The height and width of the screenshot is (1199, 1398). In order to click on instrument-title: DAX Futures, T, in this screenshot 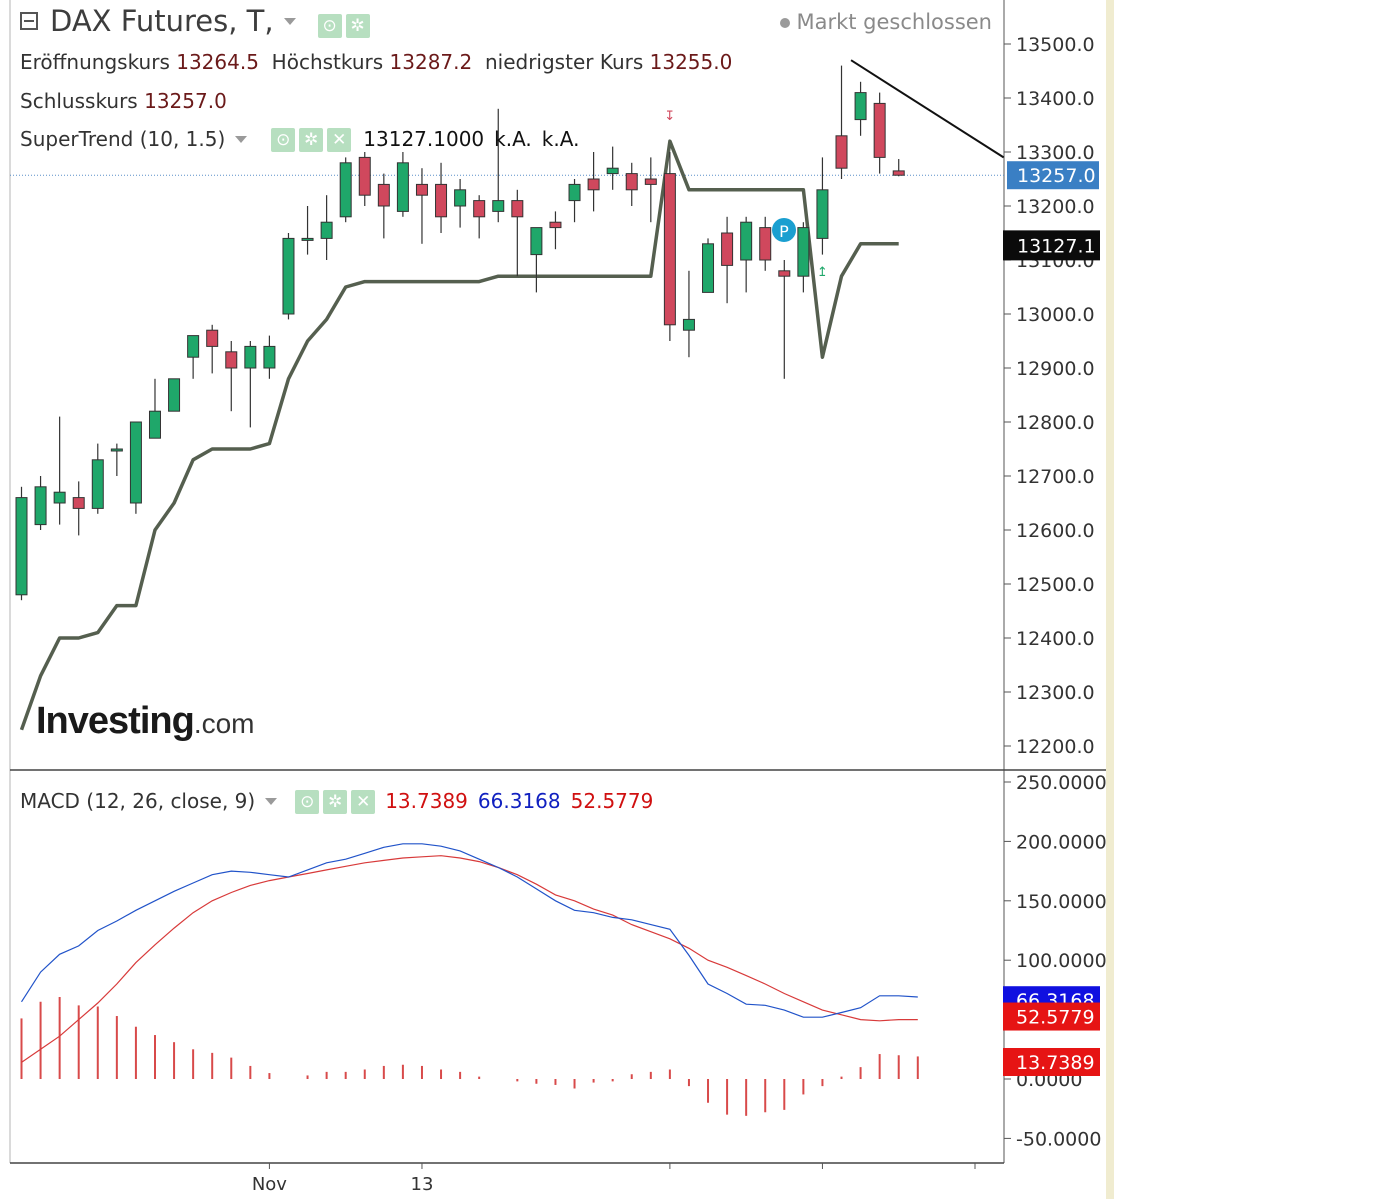, I will do `click(162, 21)`.